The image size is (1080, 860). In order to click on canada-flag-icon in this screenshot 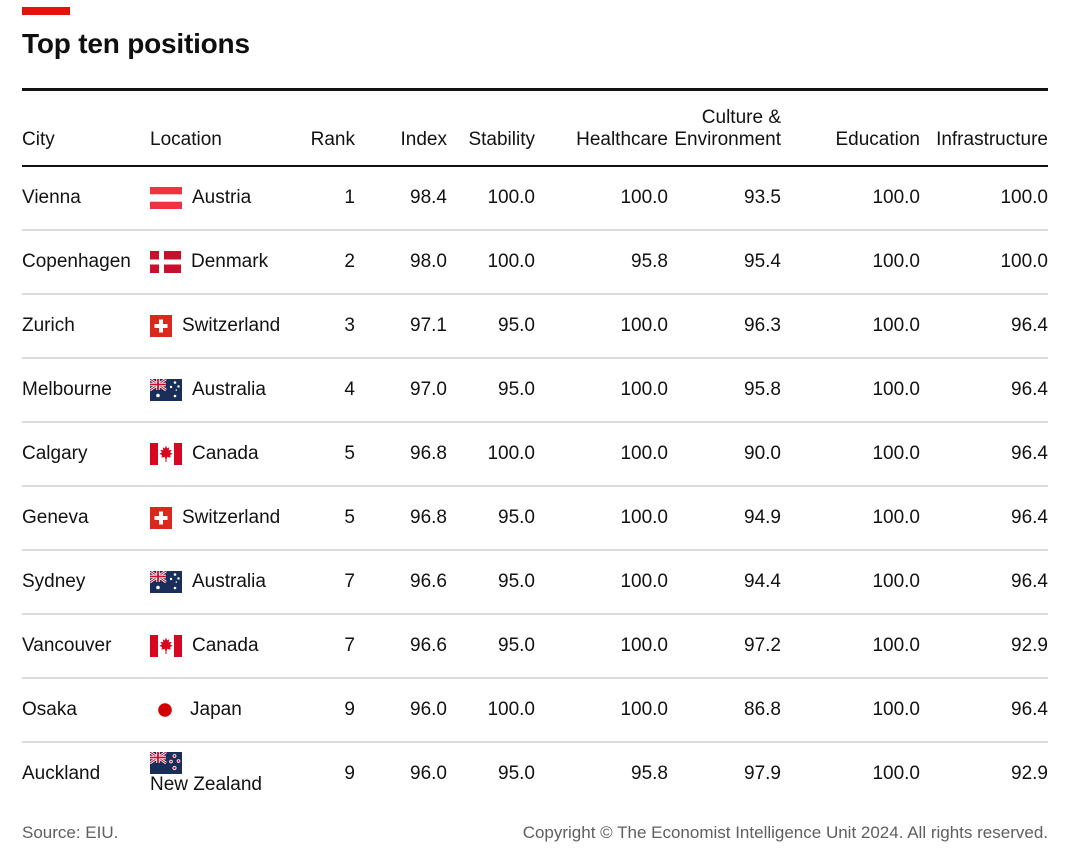, I will do `click(166, 645)`.